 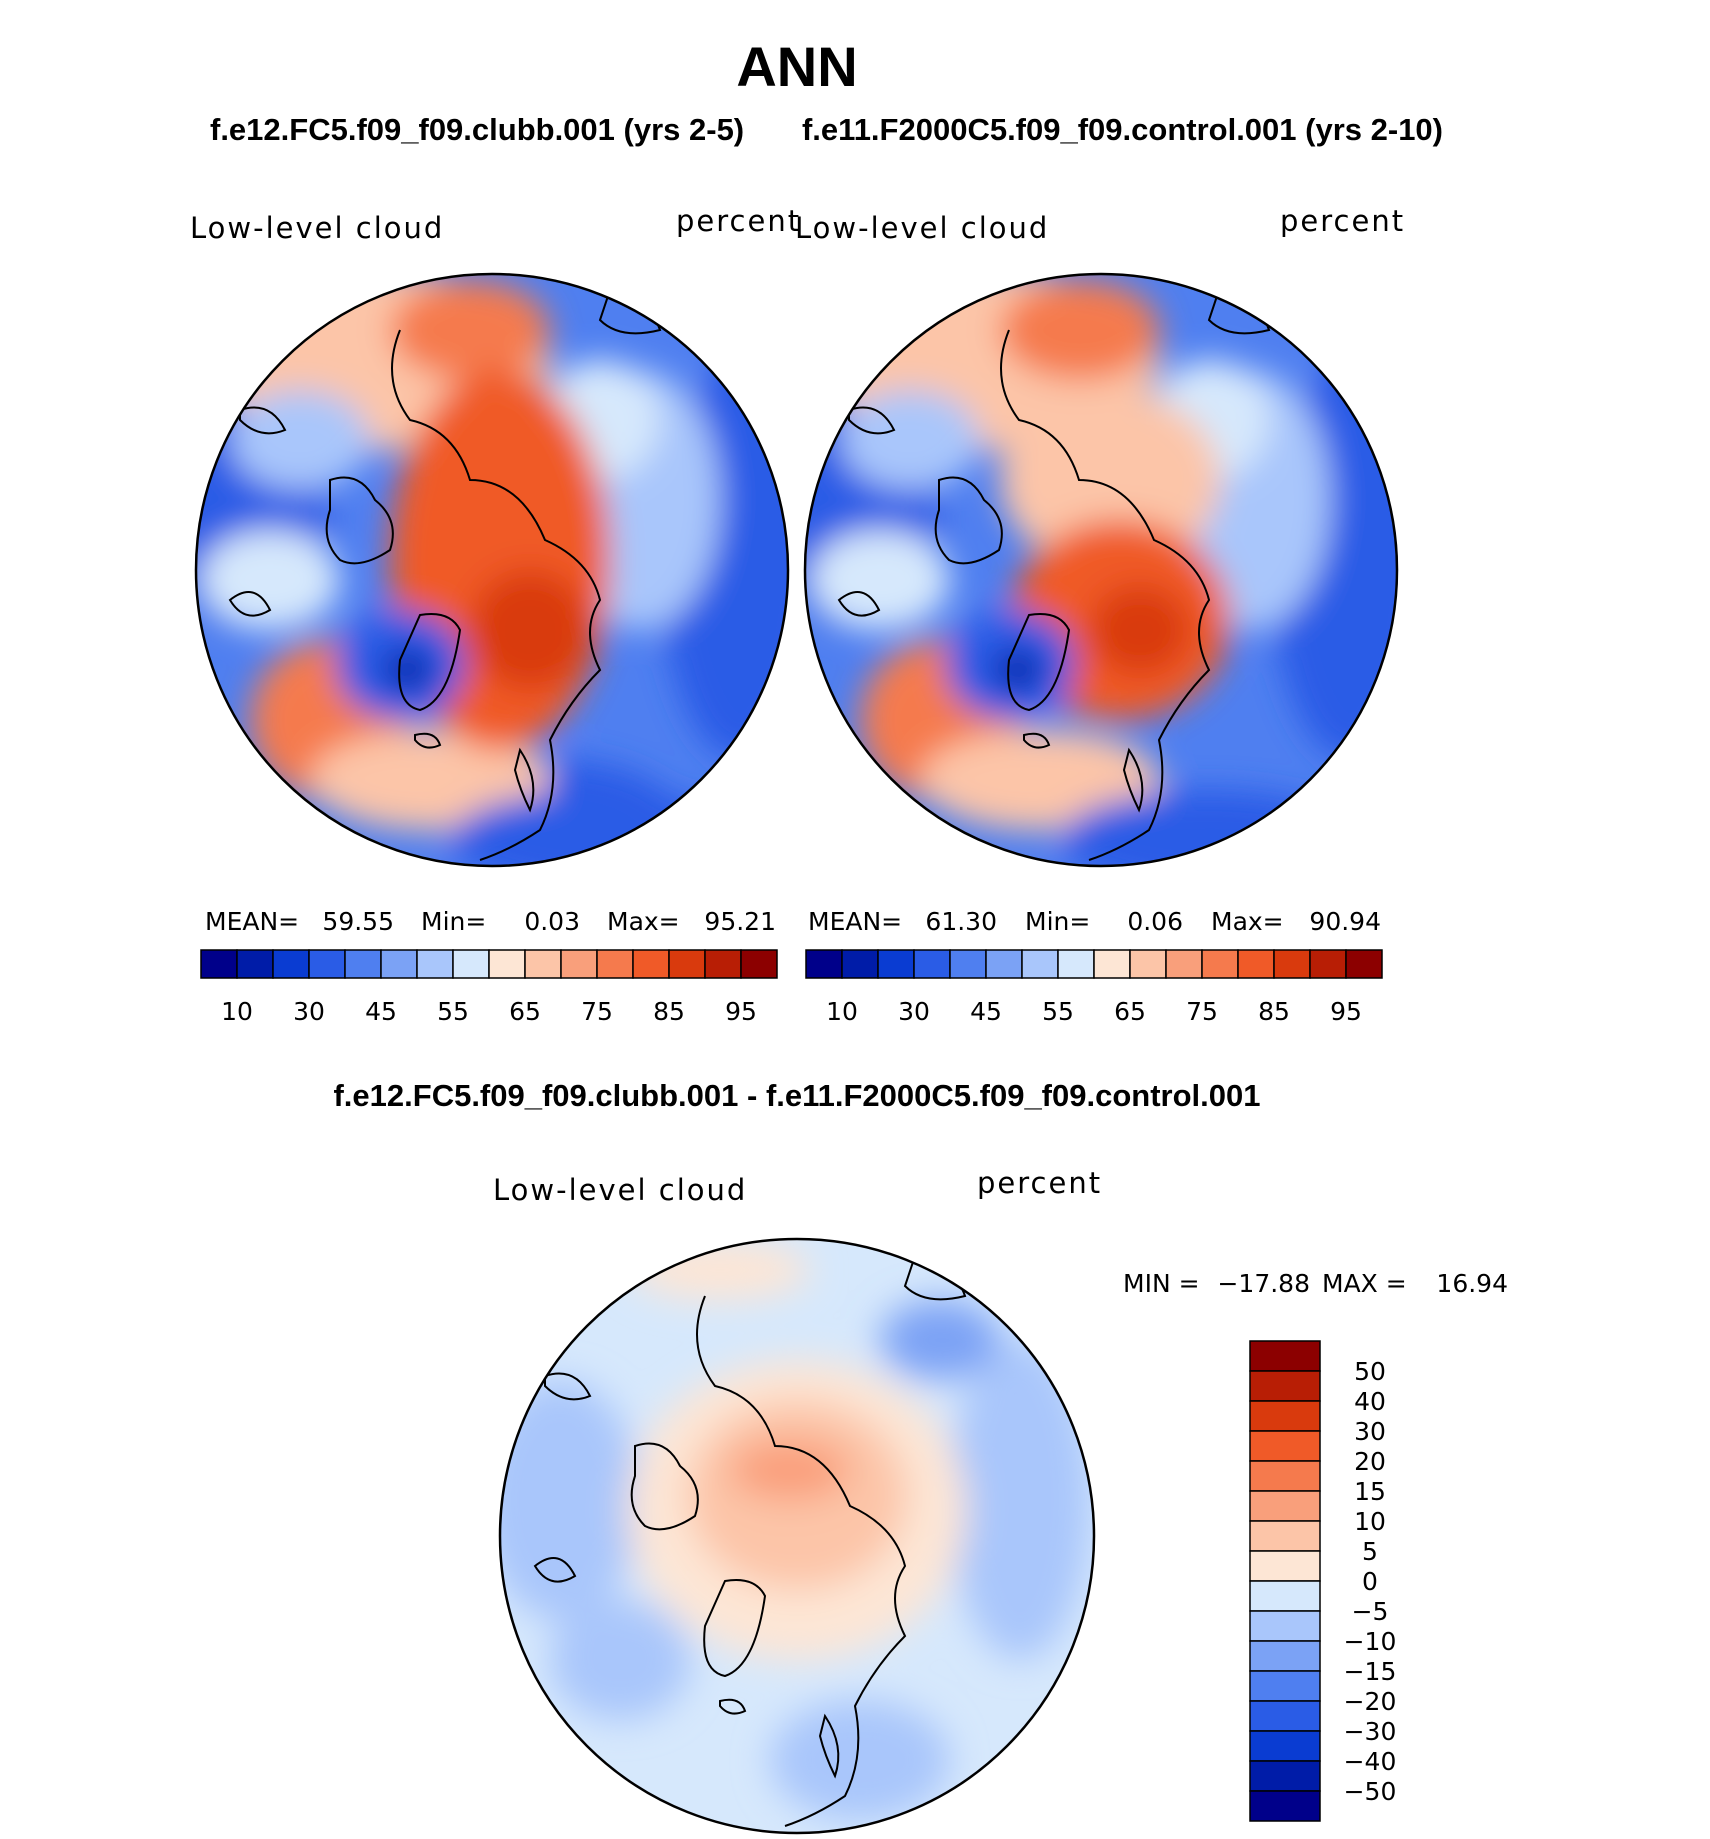 I want to click on colorbar-tick-label: −50, so click(x=1370, y=1791).